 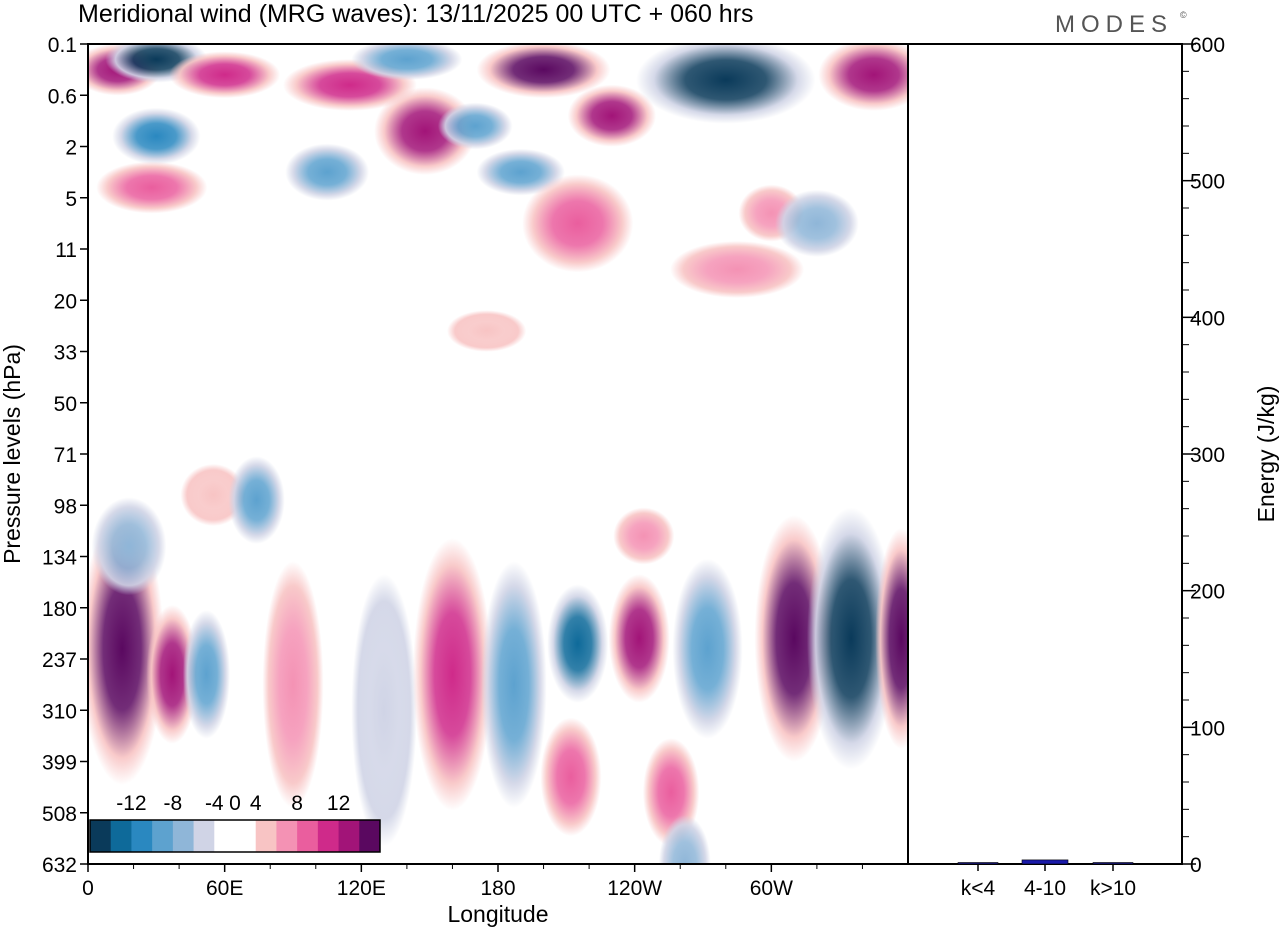 I want to click on modes-logo: MODES ©, so click(x=1121, y=24).